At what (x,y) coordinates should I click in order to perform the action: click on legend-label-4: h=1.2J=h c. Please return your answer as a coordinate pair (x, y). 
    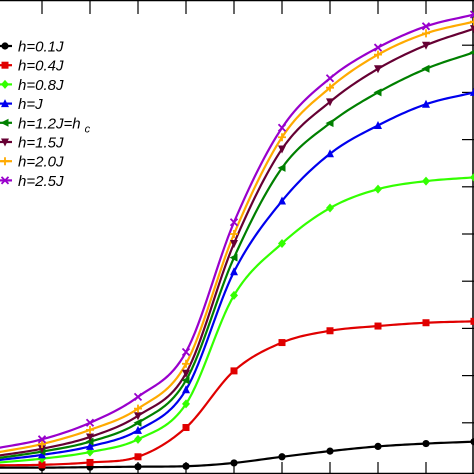
    Looking at the image, I should click on (54, 125).